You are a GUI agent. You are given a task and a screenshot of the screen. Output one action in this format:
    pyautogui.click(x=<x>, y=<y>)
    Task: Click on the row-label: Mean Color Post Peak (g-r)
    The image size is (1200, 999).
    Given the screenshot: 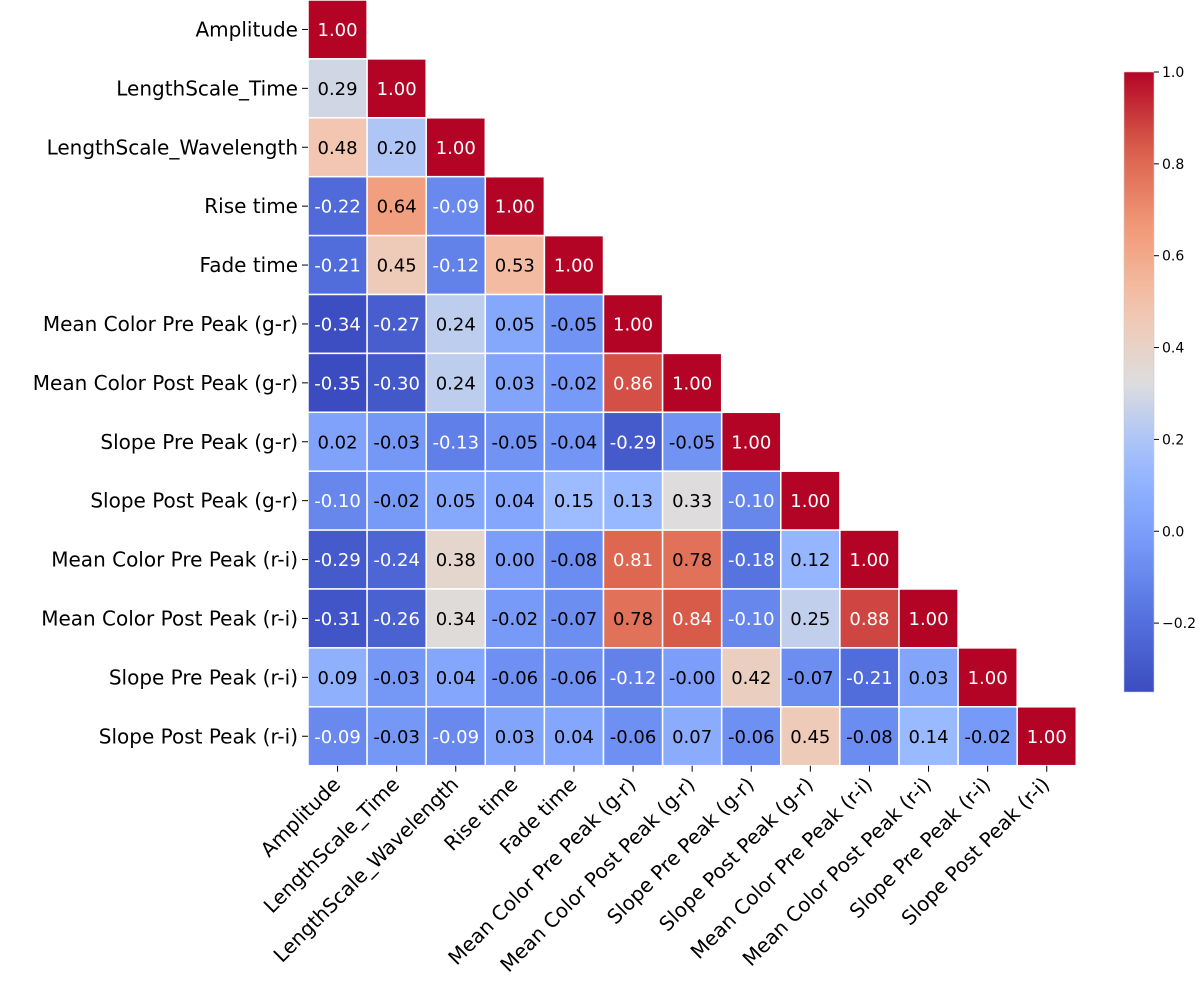 What is the action you would take?
    pyautogui.click(x=165, y=383)
    